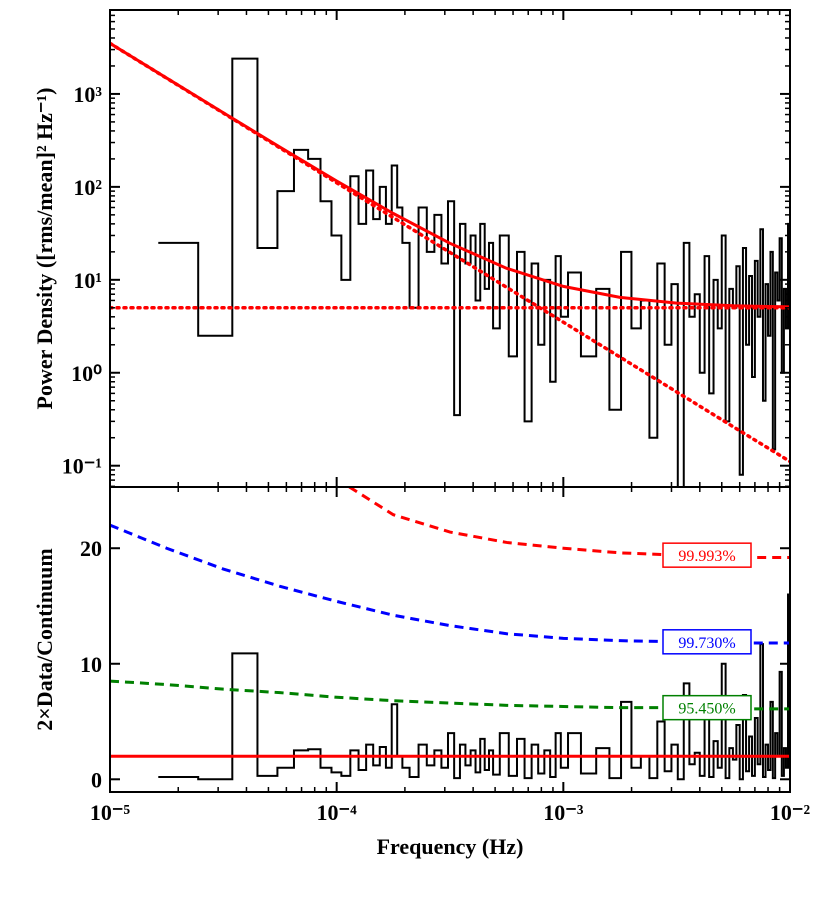 The image size is (830, 900). I want to click on y-axis-label: Power Density ([rms/mean]² Hz⁻¹), so click(44, 249).